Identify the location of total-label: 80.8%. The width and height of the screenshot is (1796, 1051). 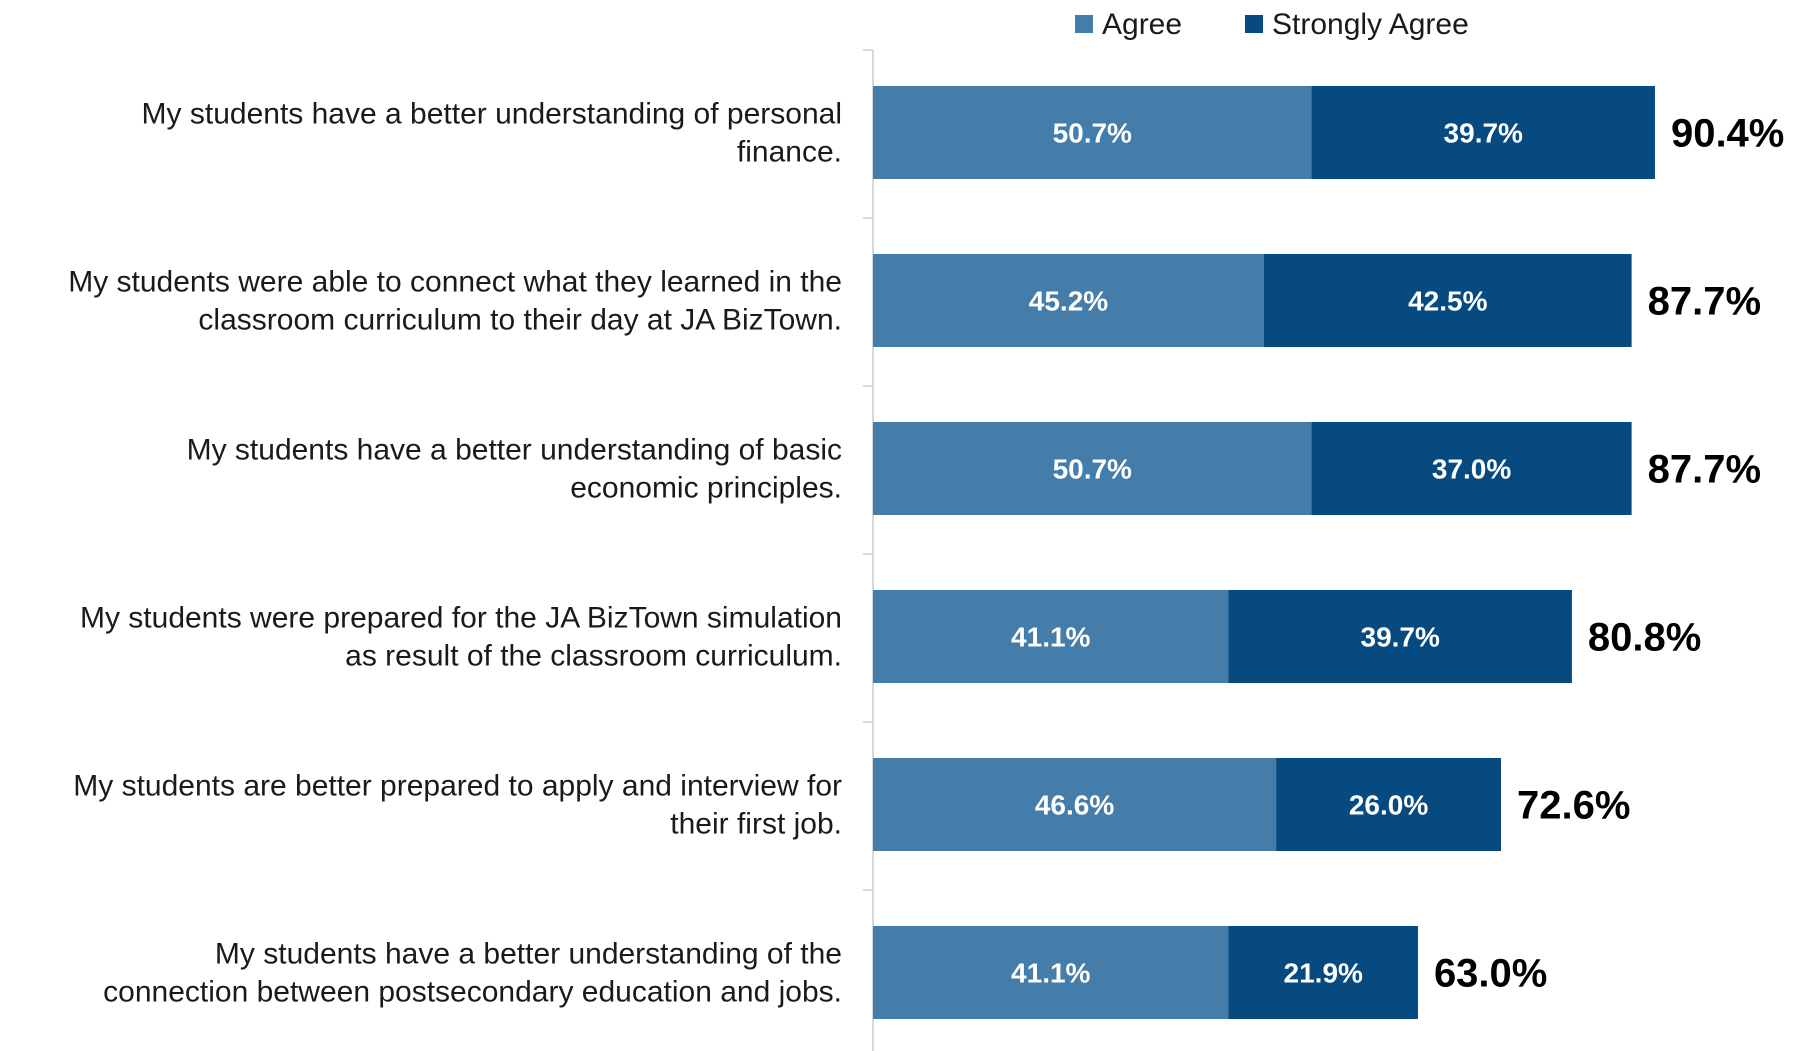
(1644, 638).